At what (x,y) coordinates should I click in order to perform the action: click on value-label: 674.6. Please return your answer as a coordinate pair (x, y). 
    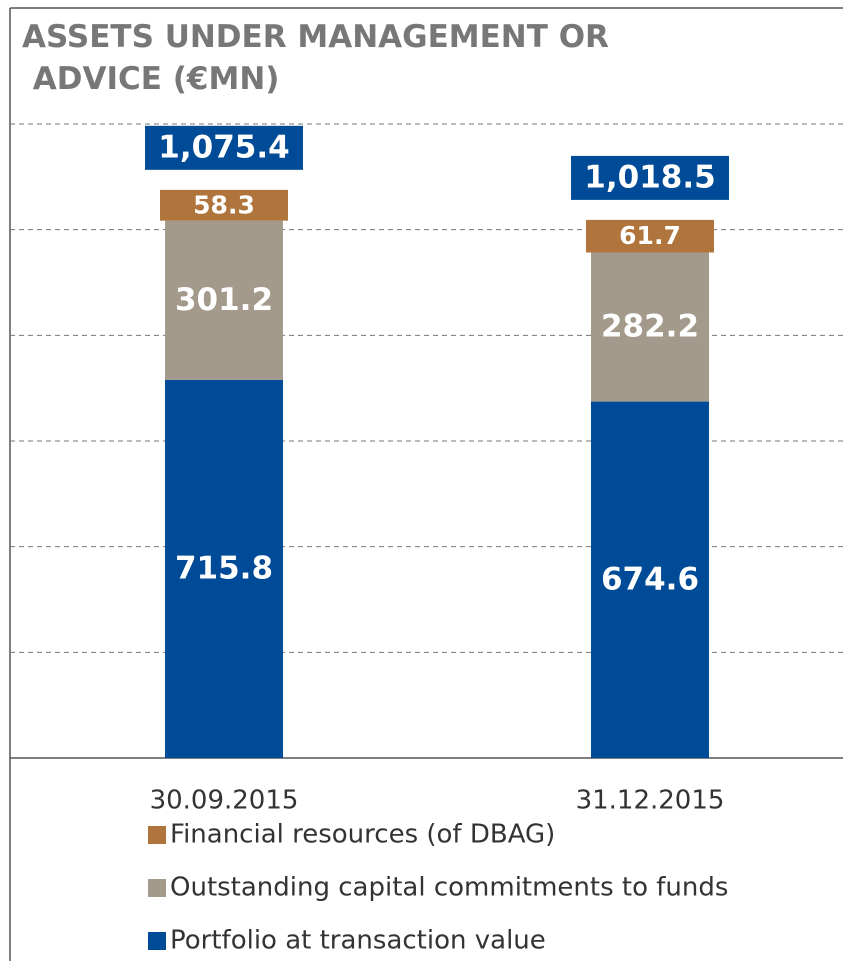
    Looking at the image, I should click on (650, 579).